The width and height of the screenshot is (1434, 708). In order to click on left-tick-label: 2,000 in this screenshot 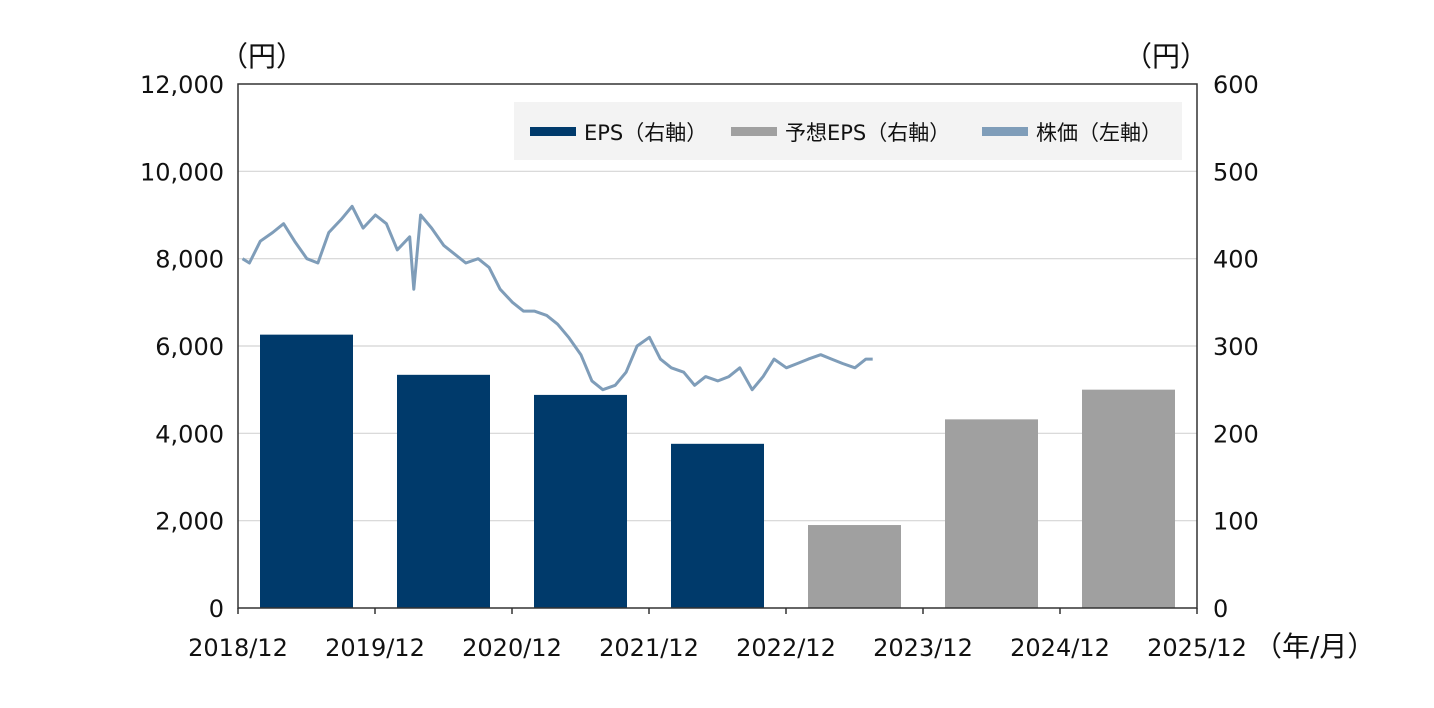, I will do `click(189, 522)`.